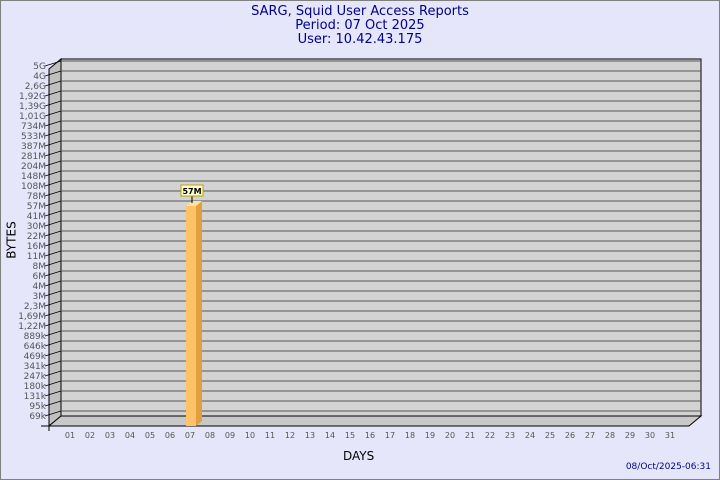  I want to click on y-tick-label: 889k, so click(35, 337).